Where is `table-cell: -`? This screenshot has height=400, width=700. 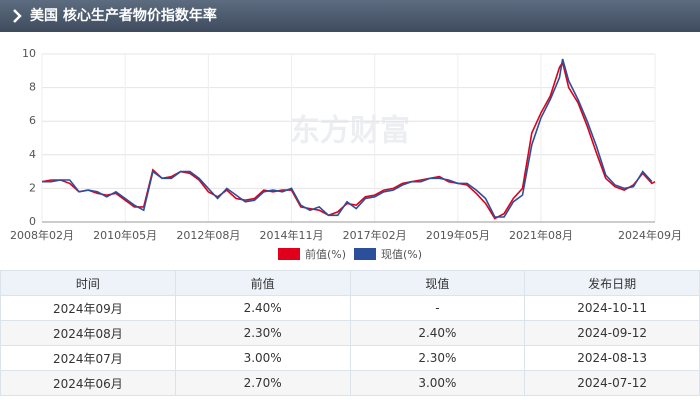
table-cell: - is located at coordinates (437, 308).